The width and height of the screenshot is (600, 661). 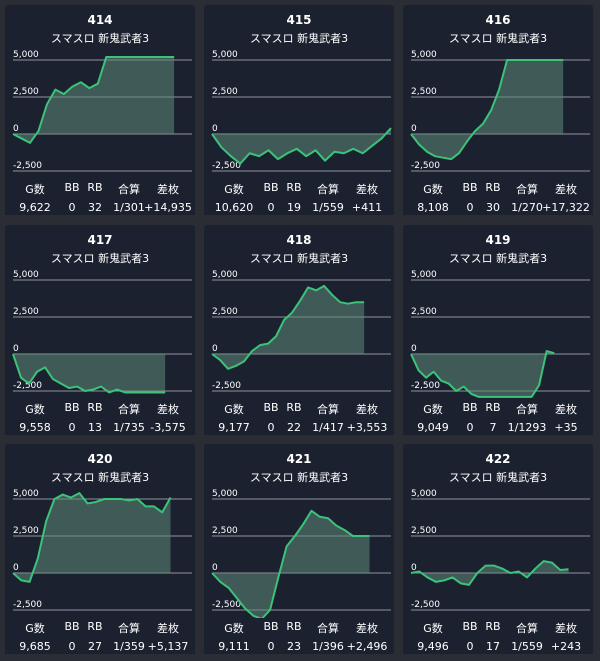 What do you see at coordinates (433, 646) in the screenshot?
I see `stat-games: 9,496` at bounding box center [433, 646].